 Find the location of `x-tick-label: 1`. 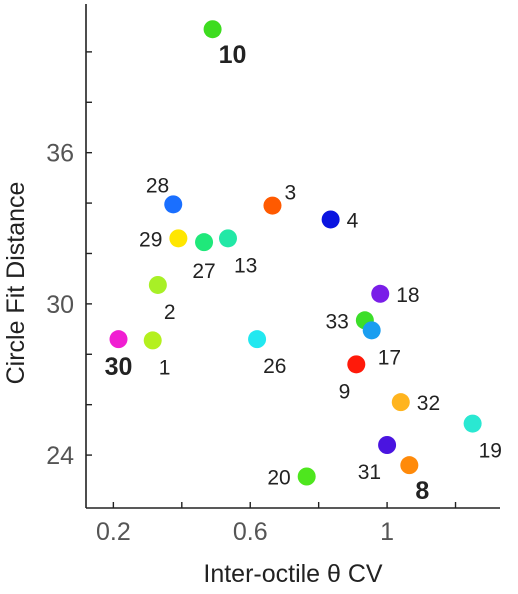

x-tick-label: 1 is located at coordinates (387, 532).